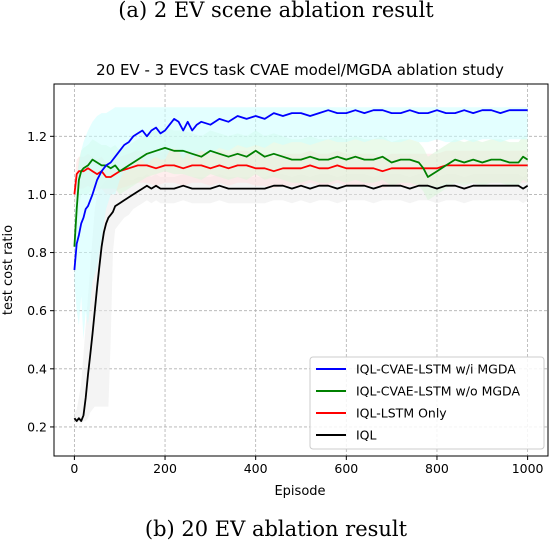  What do you see at coordinates (165, 468) in the screenshot?
I see `x-tick-label: 200` at bounding box center [165, 468].